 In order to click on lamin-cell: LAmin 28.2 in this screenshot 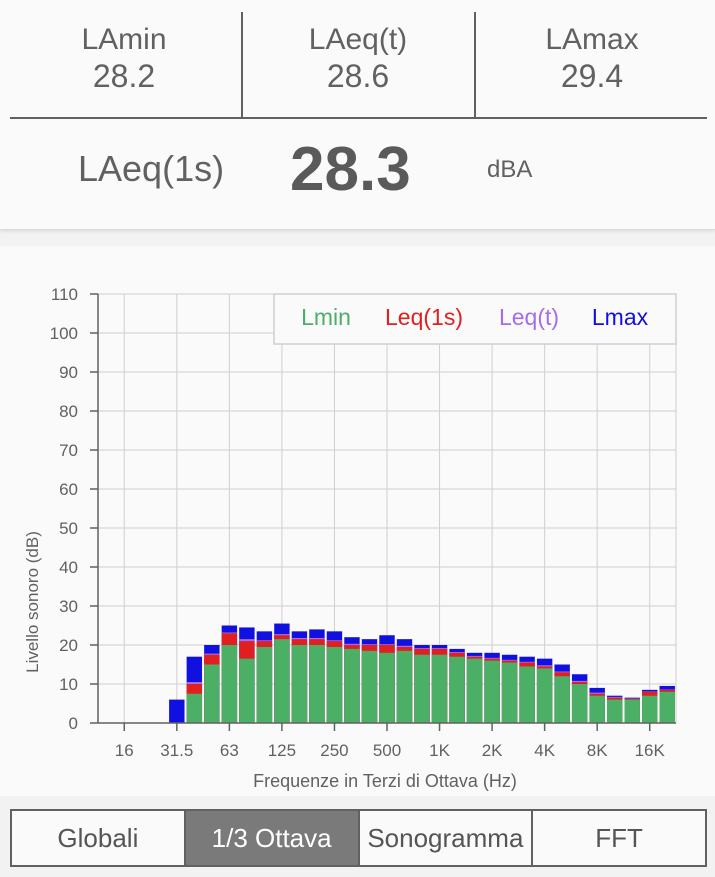, I will do `click(124, 58)`.